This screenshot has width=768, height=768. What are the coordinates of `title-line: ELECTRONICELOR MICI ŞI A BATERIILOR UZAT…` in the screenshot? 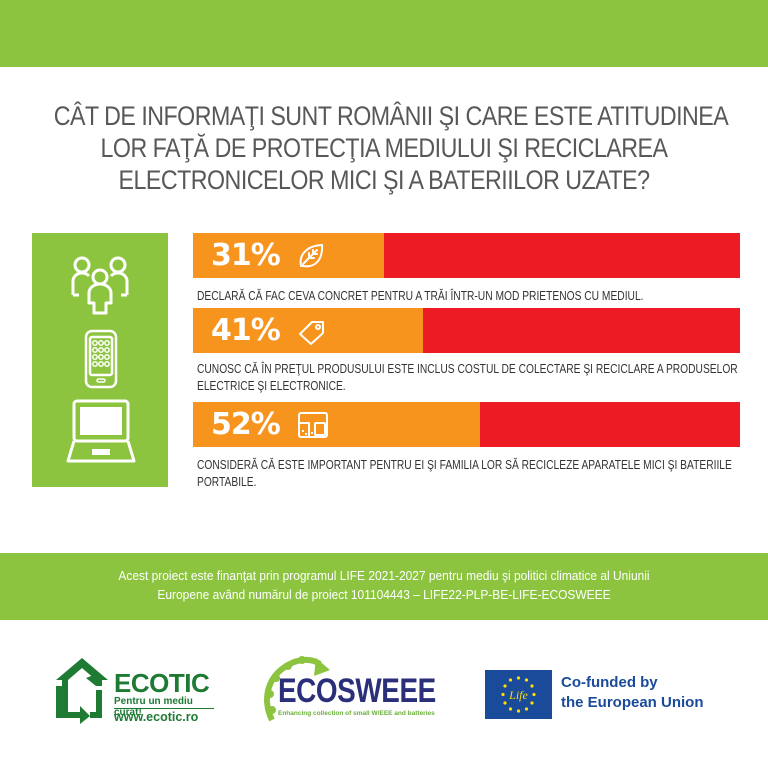 It's located at (384, 180).